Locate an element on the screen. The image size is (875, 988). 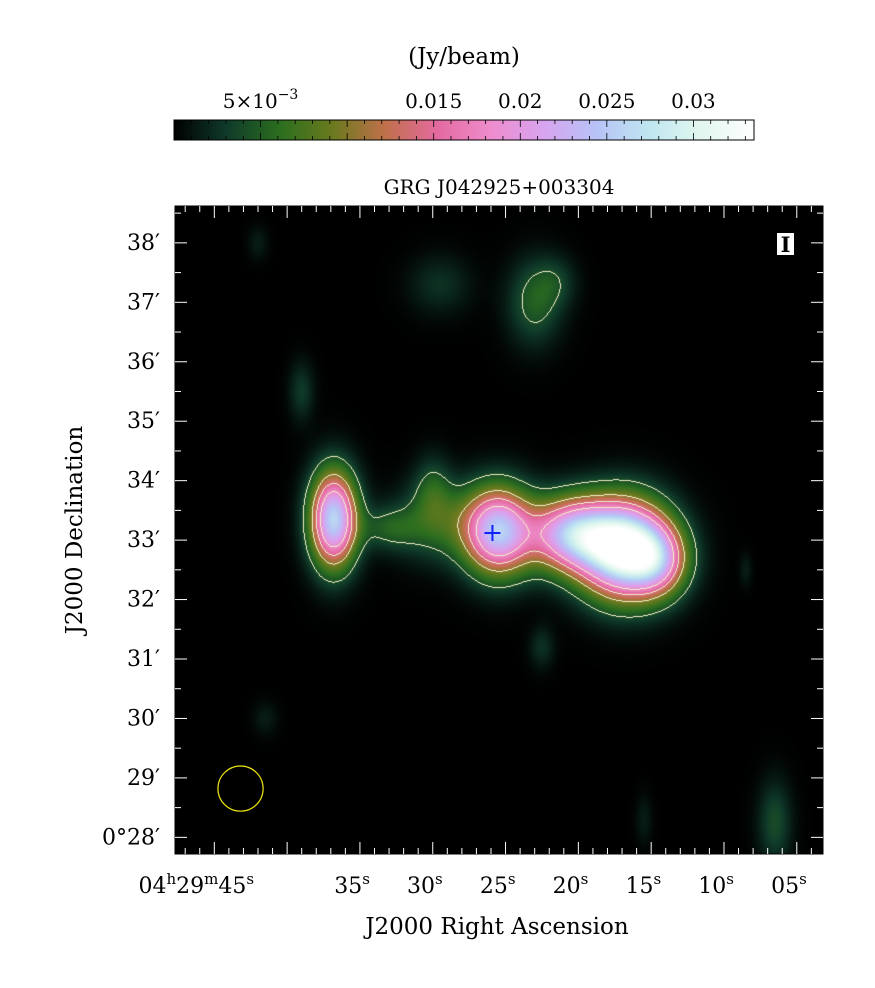
x-tick-label: 04h​29m​45s​ is located at coordinates (197, 884).